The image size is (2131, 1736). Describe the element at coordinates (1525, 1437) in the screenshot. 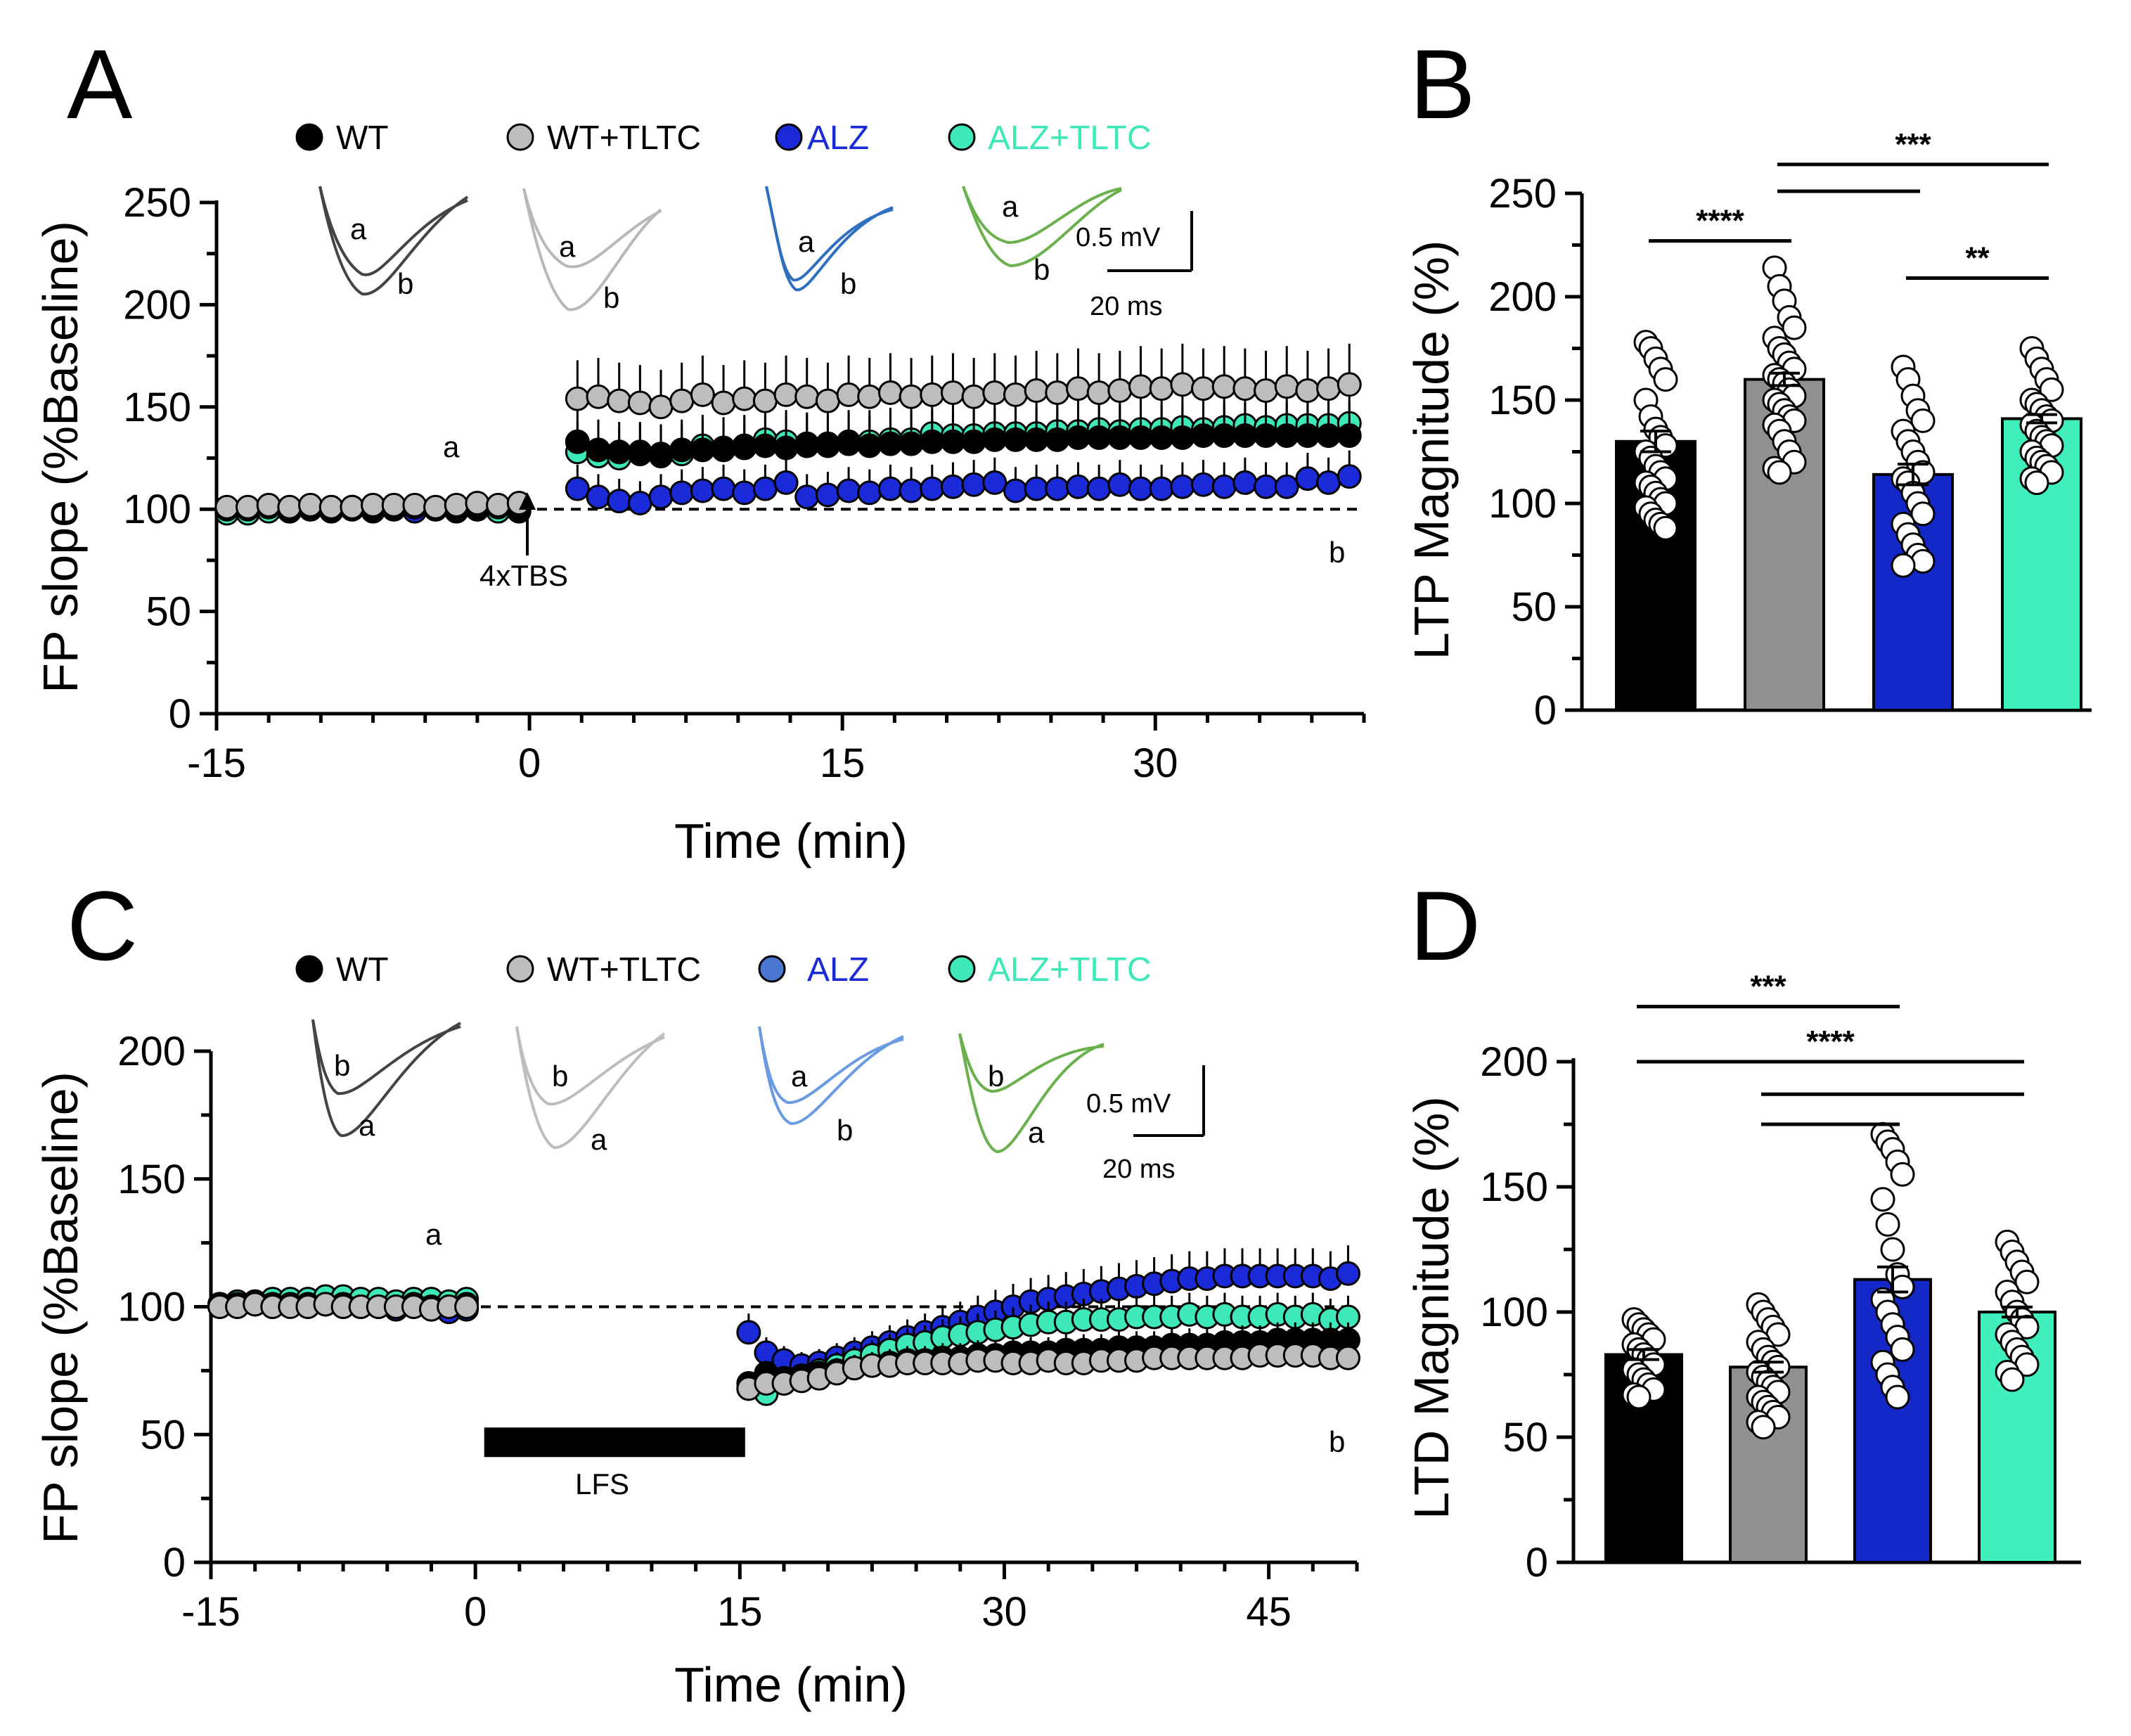

I see `plot-d-ytick-label: 50` at that location.